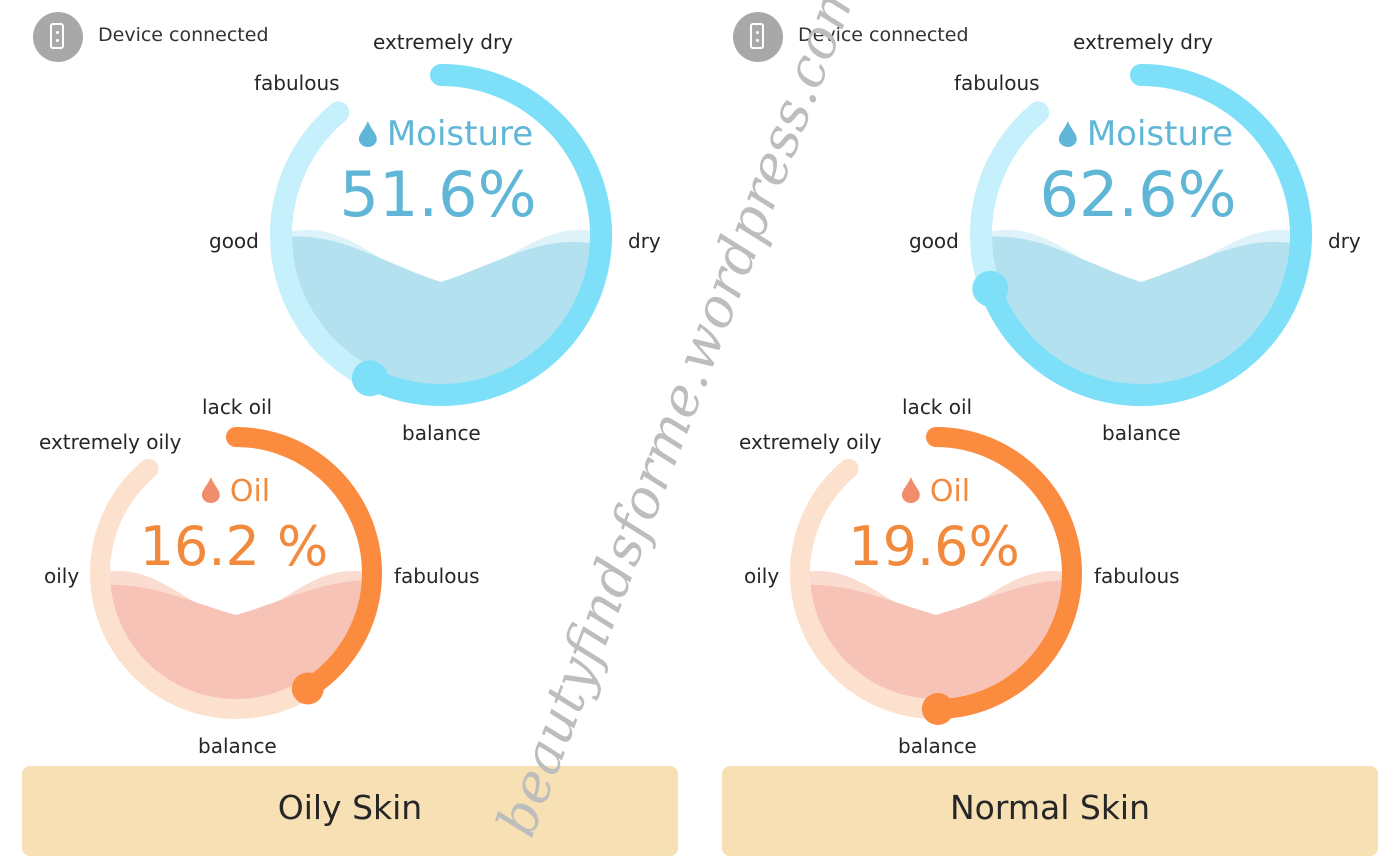 This screenshot has height=856, width=1400. Describe the element at coordinates (438, 194) in the screenshot. I see `moisture-value: 51.6%` at that location.